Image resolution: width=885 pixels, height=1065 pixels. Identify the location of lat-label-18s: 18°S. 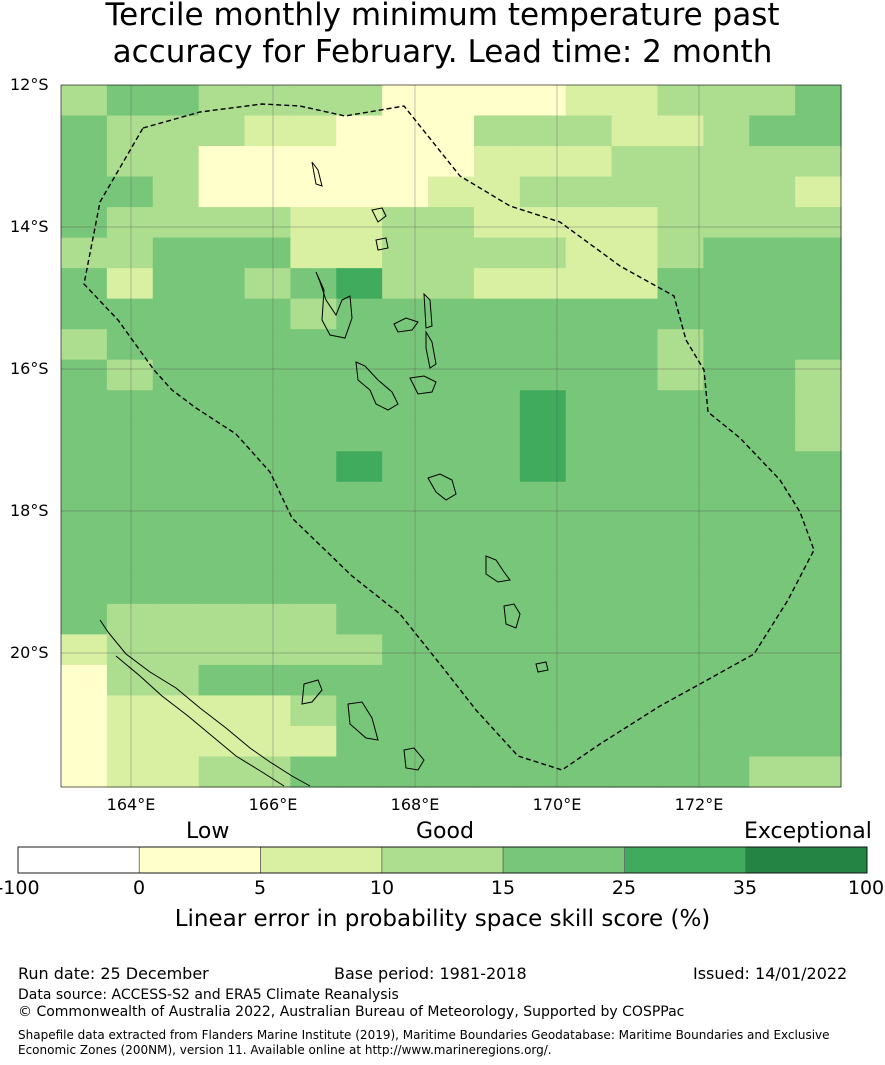
(29, 510).